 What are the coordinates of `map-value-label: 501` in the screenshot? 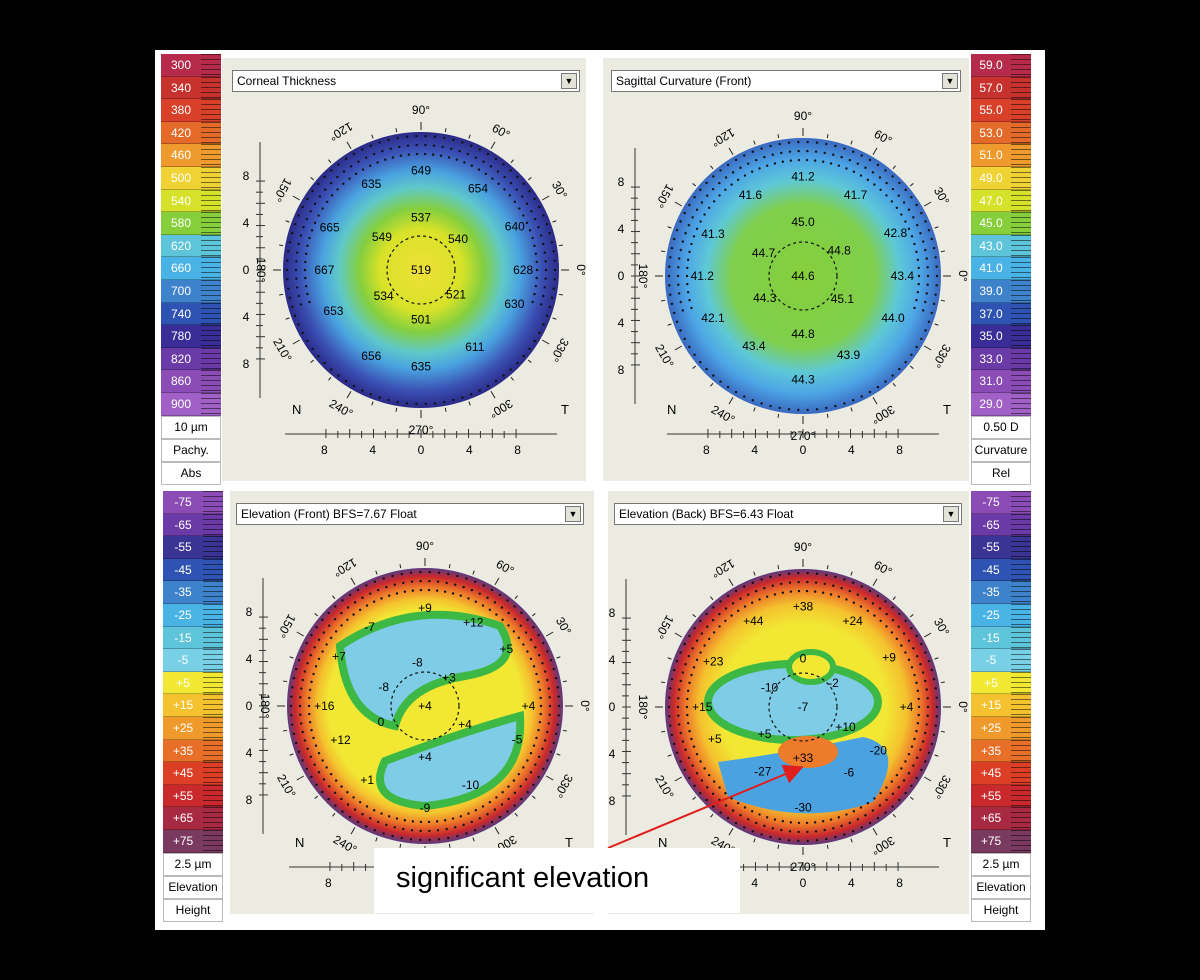 It's located at (421, 320).